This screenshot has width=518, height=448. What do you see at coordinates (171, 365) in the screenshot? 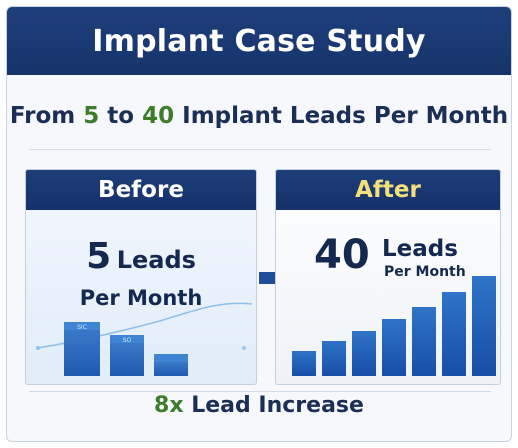
I see `before-bar` at bounding box center [171, 365].